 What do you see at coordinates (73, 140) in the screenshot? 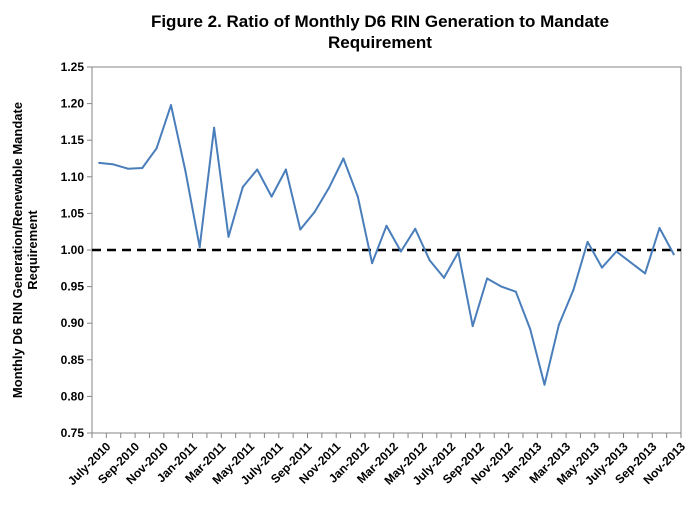
I see `y-tick-label: 1.15` at bounding box center [73, 140].